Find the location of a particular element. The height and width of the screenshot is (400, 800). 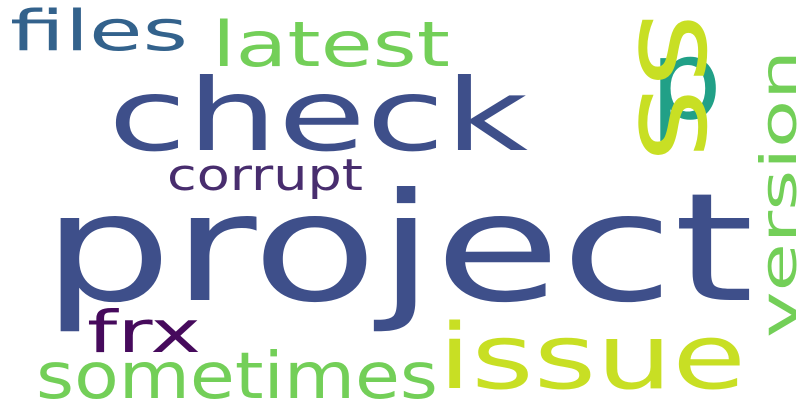

word-version: version is located at coordinates (775, 194).